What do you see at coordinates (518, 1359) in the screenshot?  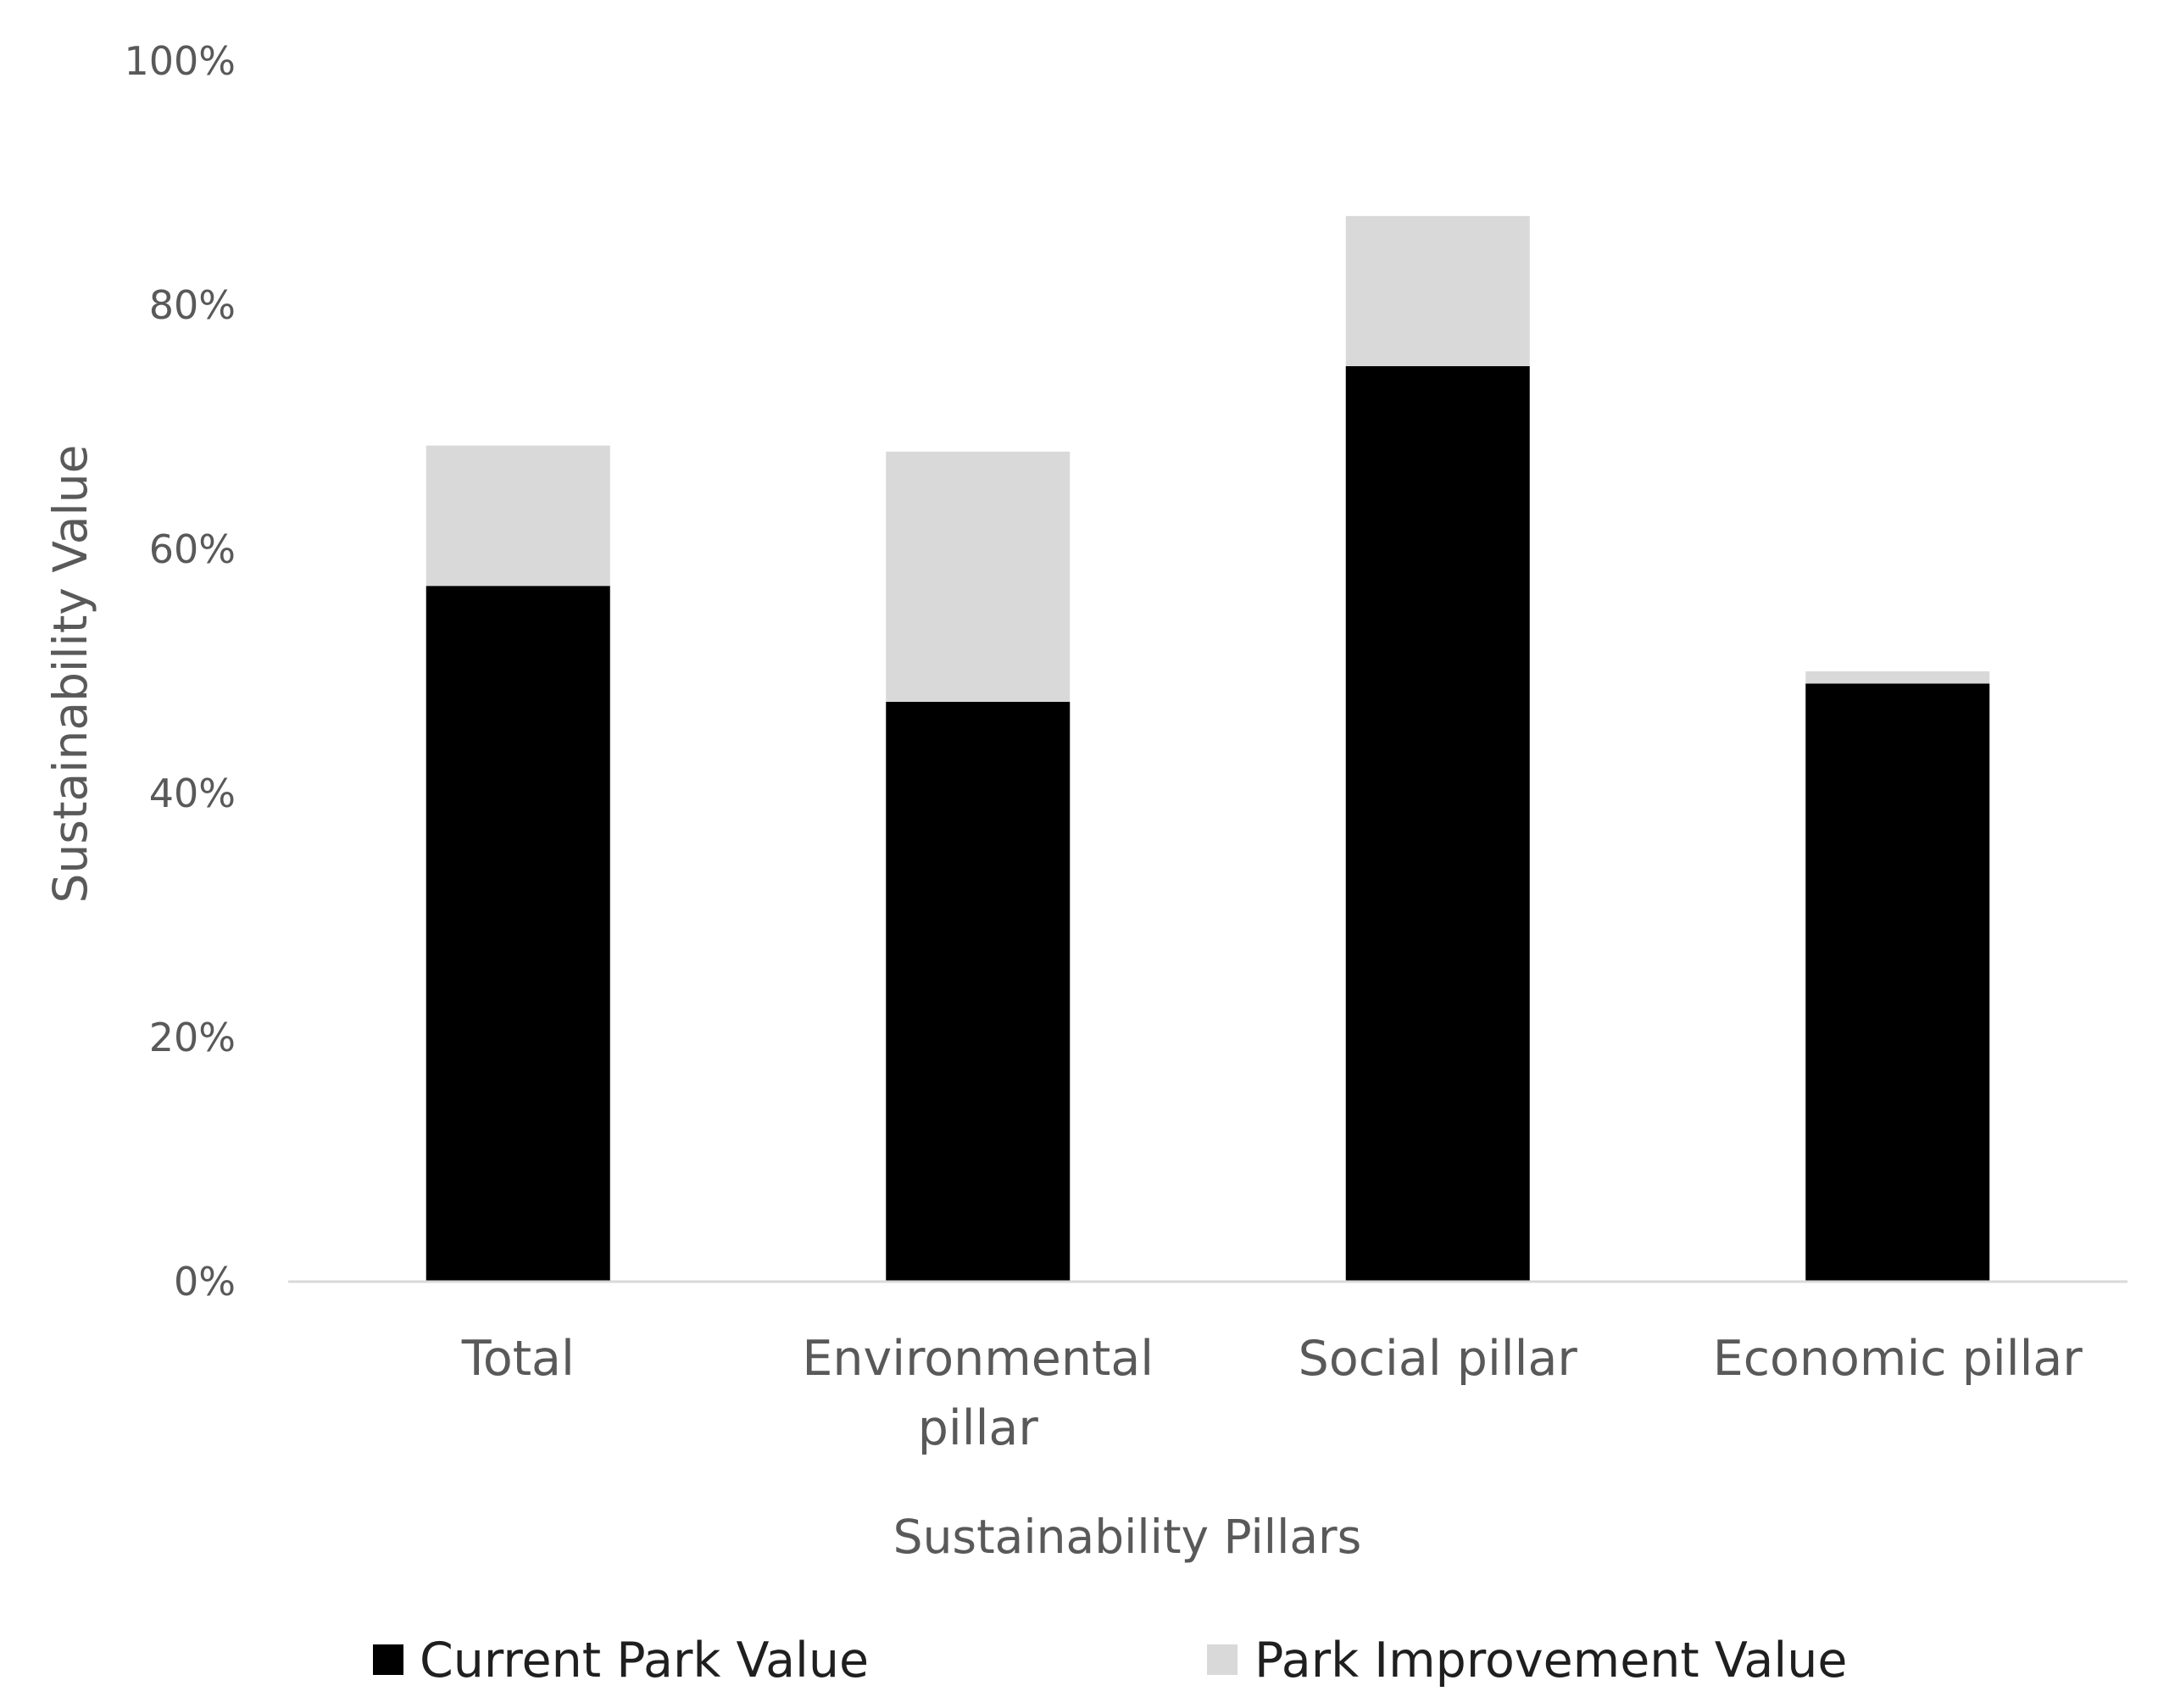 I see `x-tick-label: Total` at bounding box center [518, 1359].